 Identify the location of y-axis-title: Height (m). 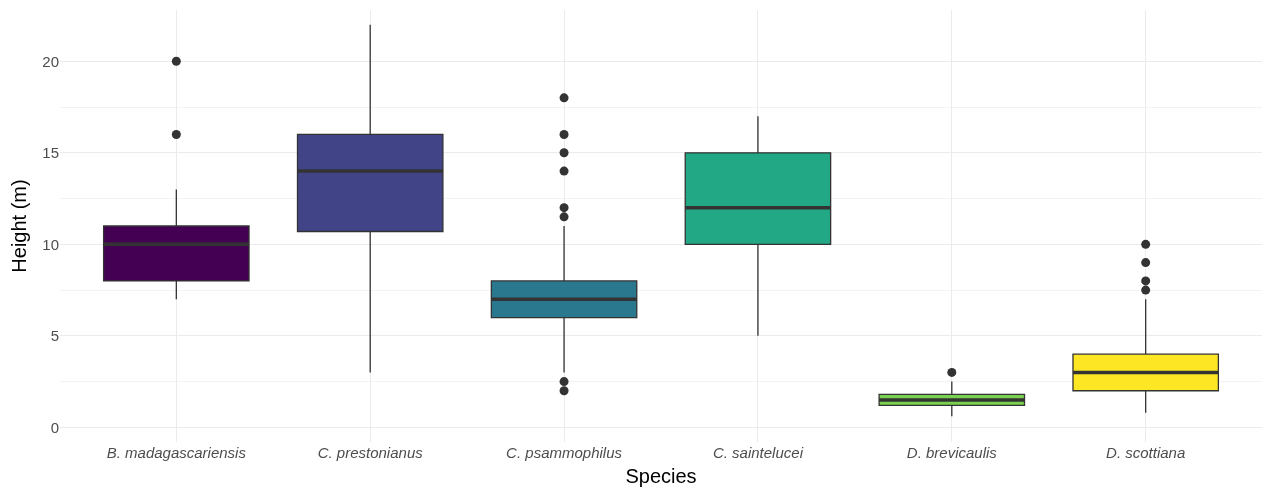
(18, 226).